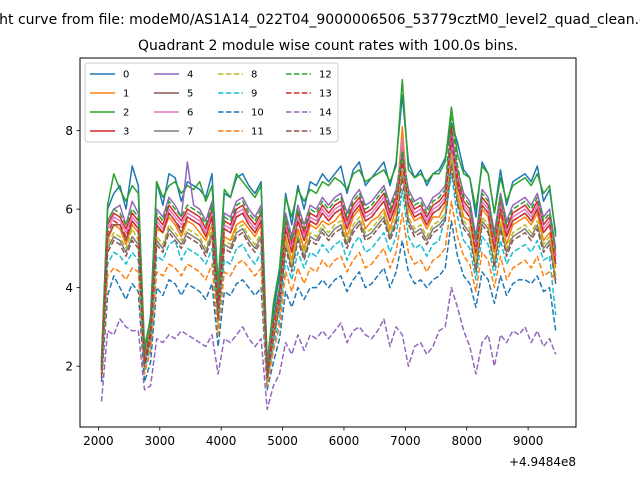 This screenshot has width=640, height=480. What do you see at coordinates (325, 132) in the screenshot?
I see `legend-label-15: 15` at bounding box center [325, 132].